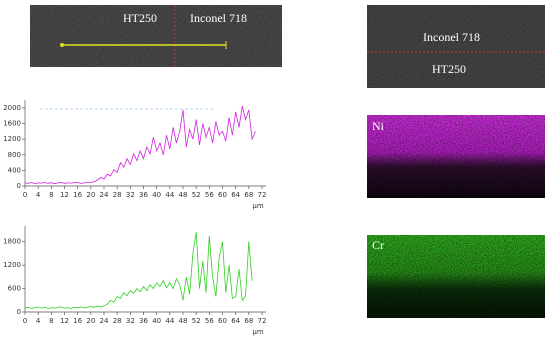 This screenshot has width=550, height=341. I want to click on y-tick-label: 2000, so click(12, 108).